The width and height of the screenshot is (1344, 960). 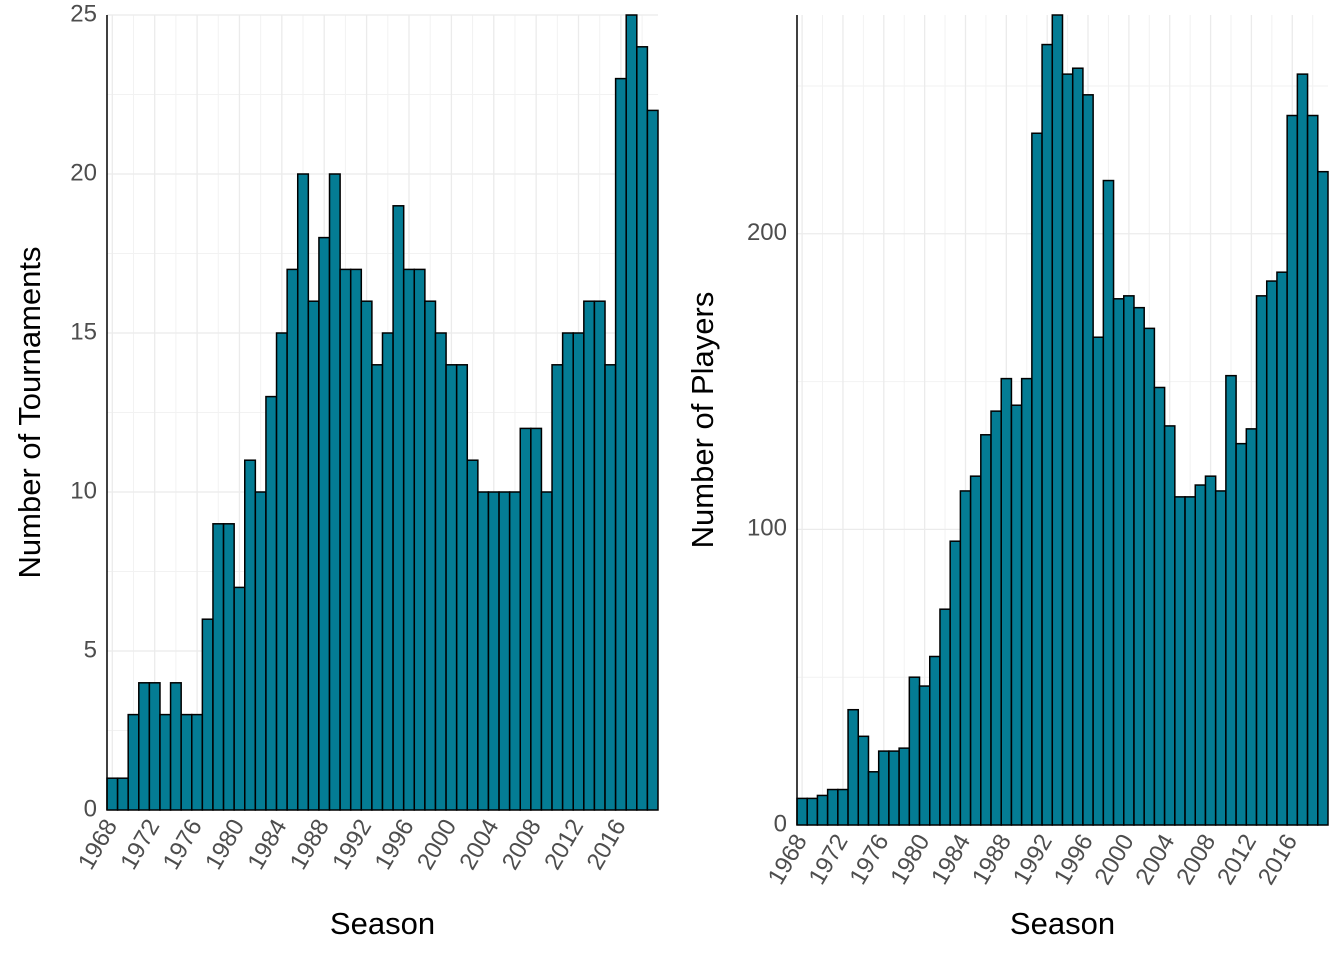 What do you see at coordinates (1074, 860) in the screenshot?
I see `x-tick-label: 1996` at bounding box center [1074, 860].